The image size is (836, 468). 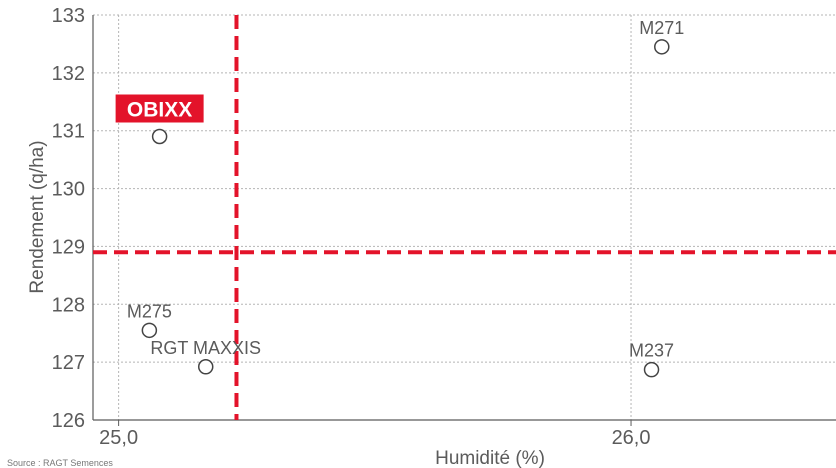 I want to click on y-tick-label: 130, so click(x=68, y=190).